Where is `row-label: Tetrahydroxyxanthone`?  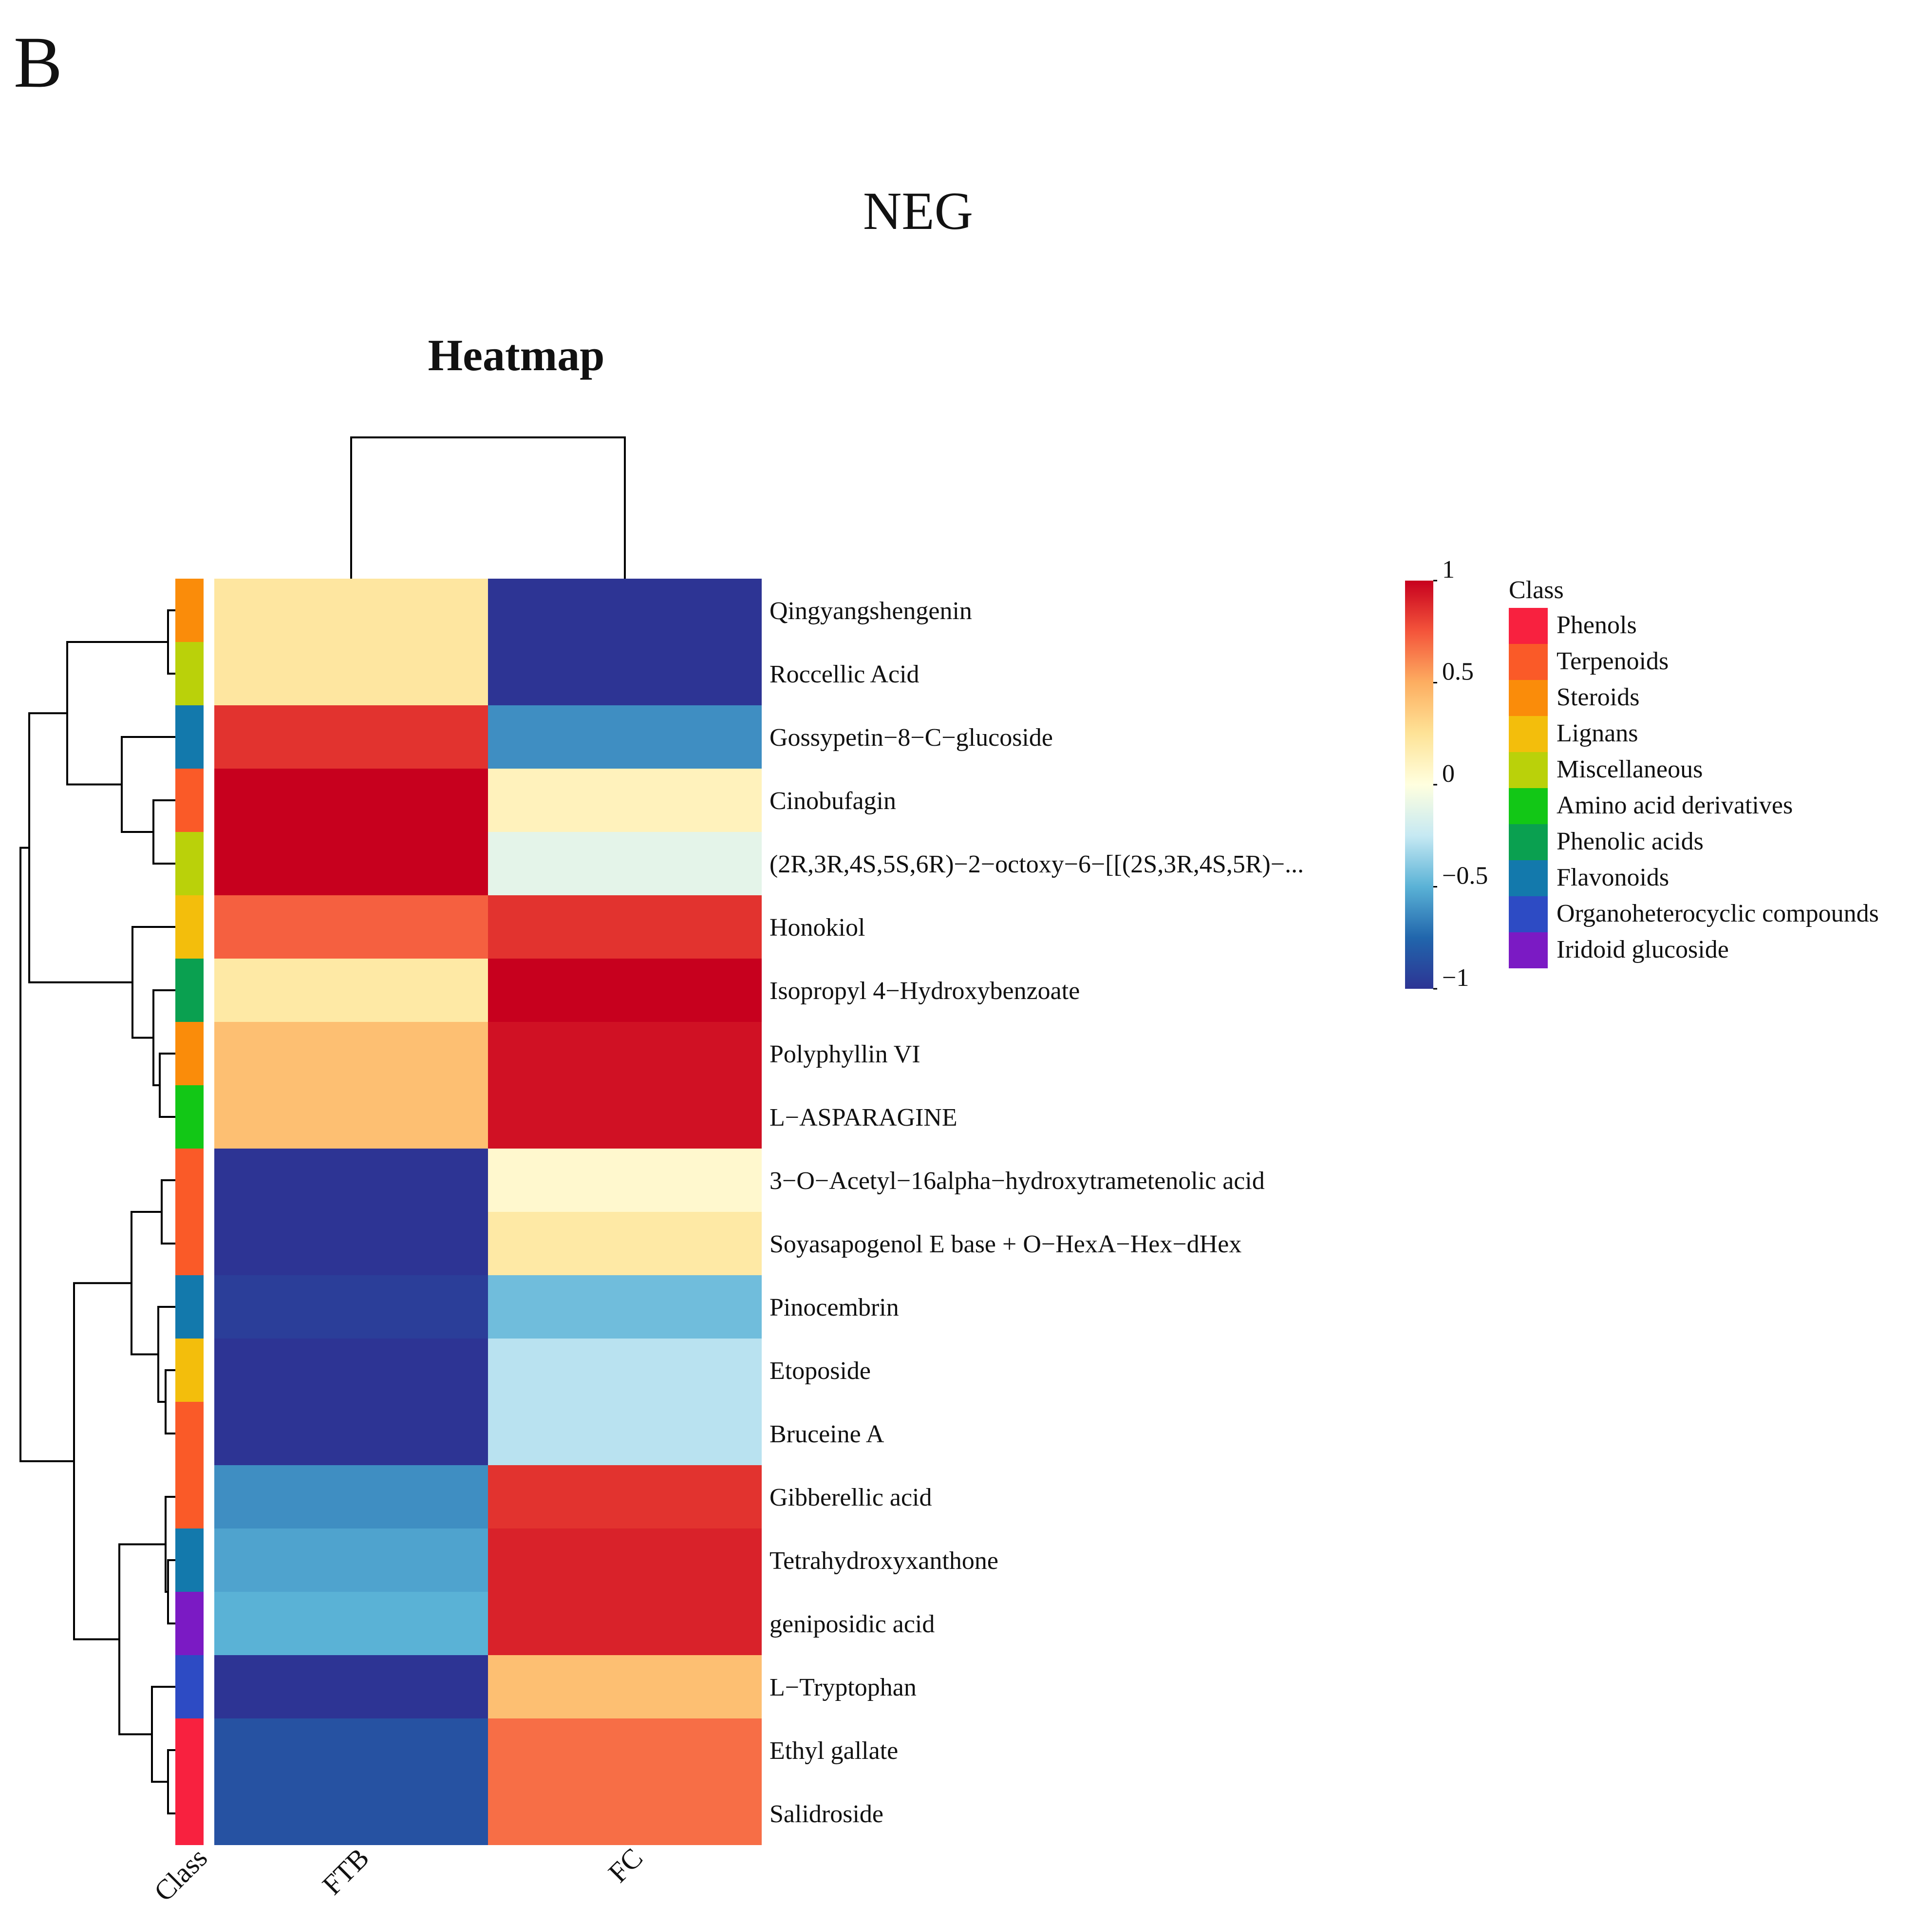 row-label: Tetrahydroxyxanthone is located at coordinates (883, 1561).